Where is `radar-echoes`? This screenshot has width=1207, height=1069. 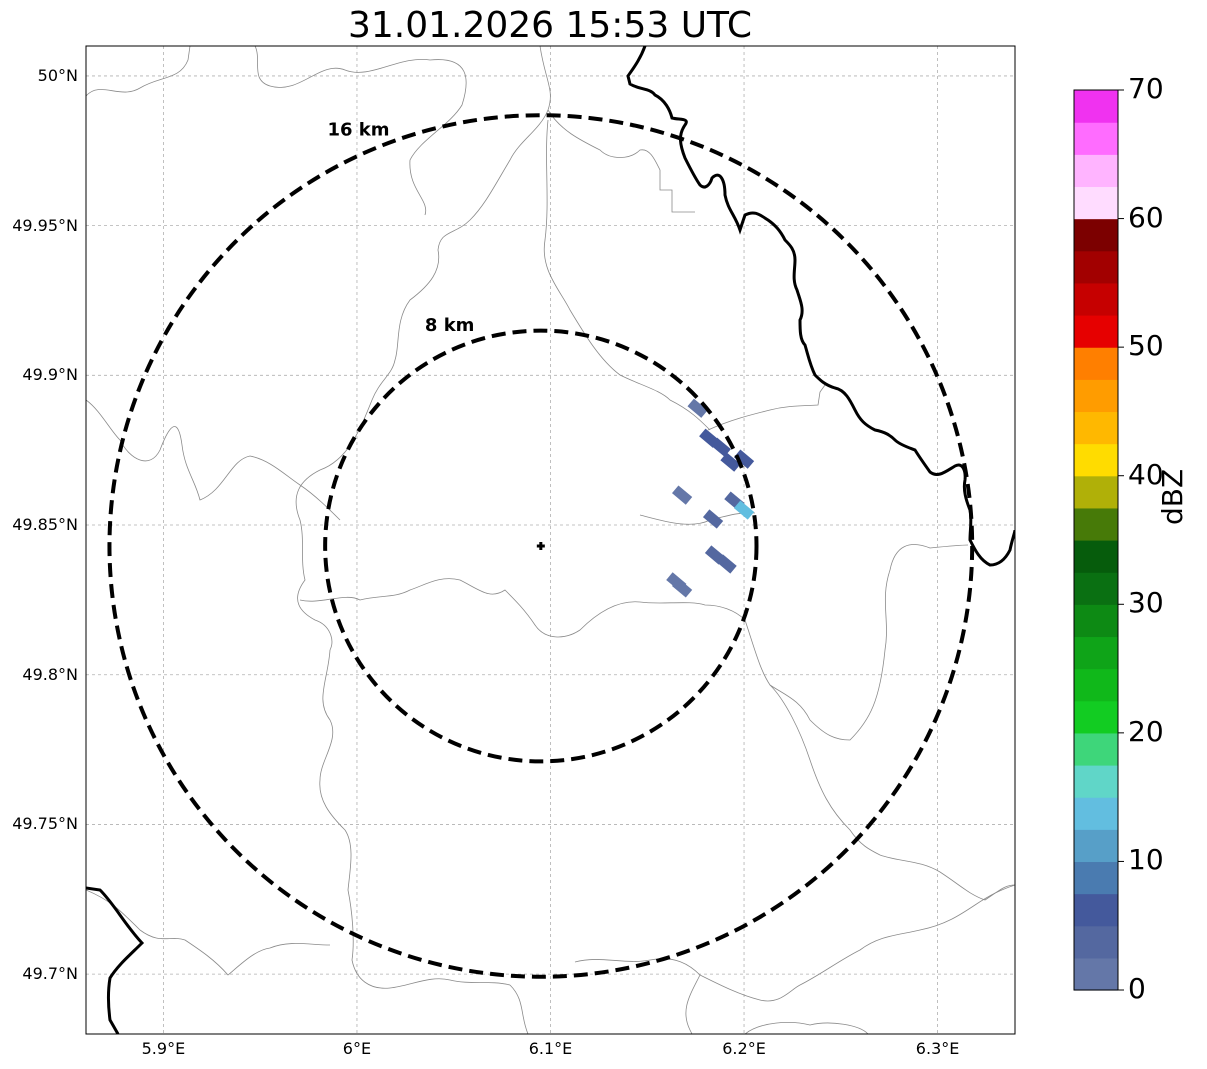 radar-echoes is located at coordinates (710, 498).